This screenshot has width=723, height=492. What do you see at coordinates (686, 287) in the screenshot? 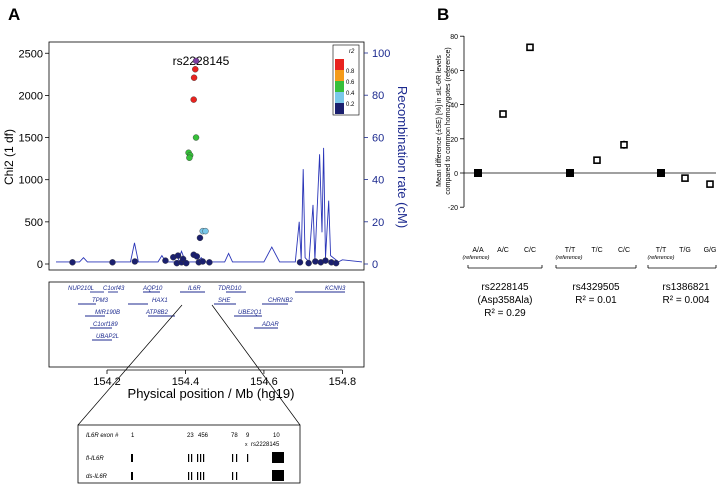
I see `group3-snp: rs1386821` at bounding box center [686, 287].